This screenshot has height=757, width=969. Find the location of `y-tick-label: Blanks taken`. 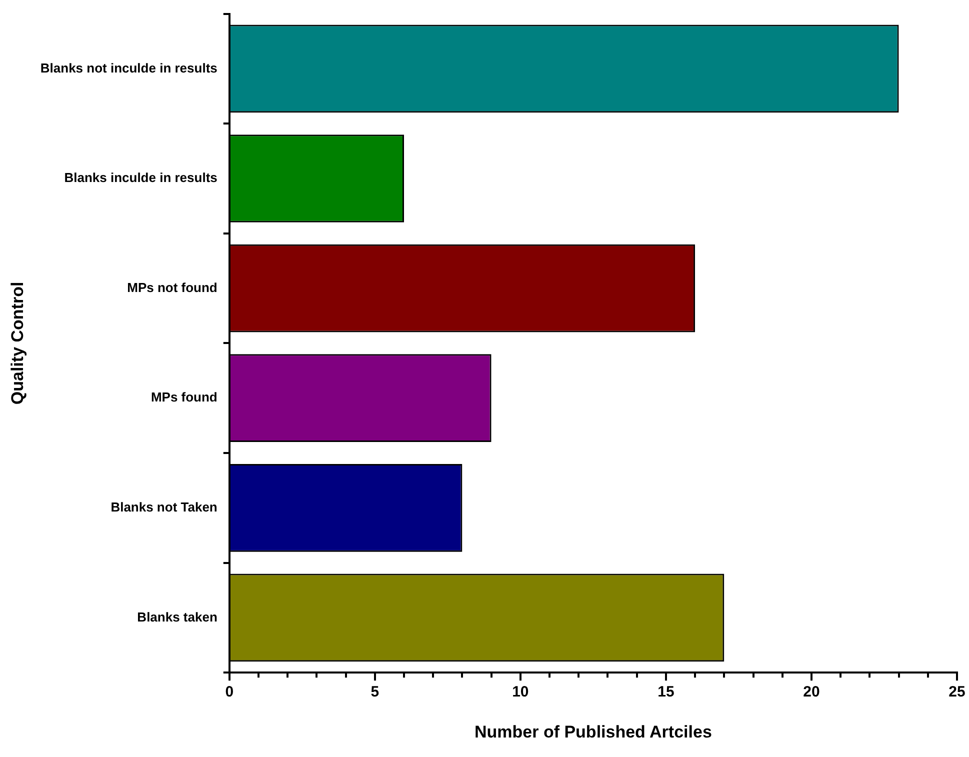

y-tick-label: Blanks taken is located at coordinates (177, 616).